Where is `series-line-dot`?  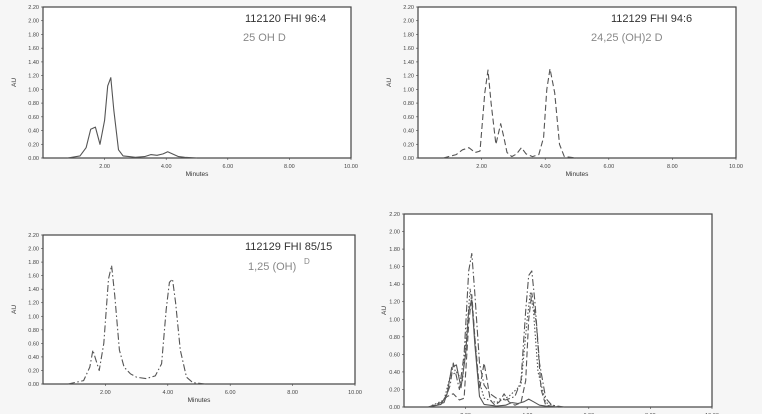
series-line-dot is located at coordinates (493, 348).